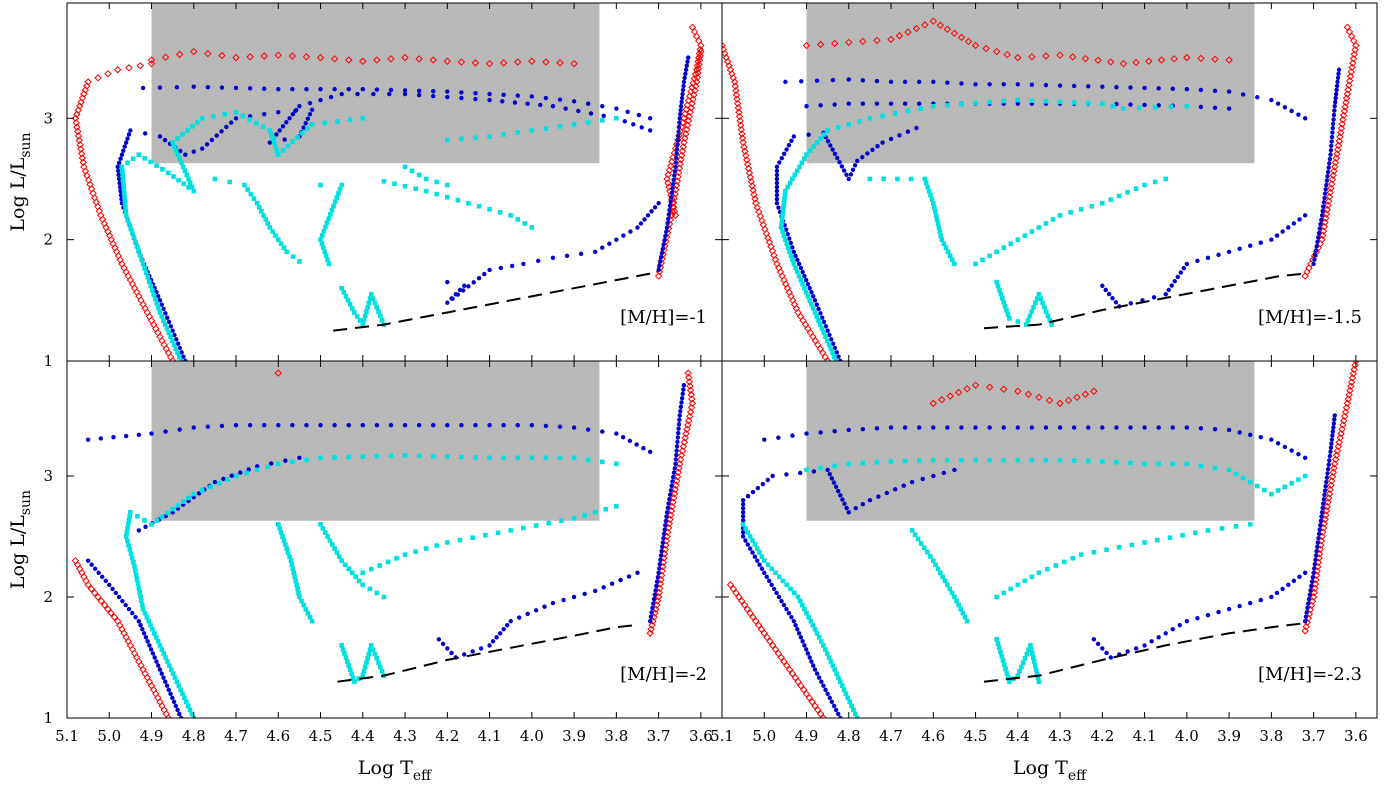 The width and height of the screenshot is (1395, 792). I want to click on x-tick-label: 4.1, so click(490, 736).